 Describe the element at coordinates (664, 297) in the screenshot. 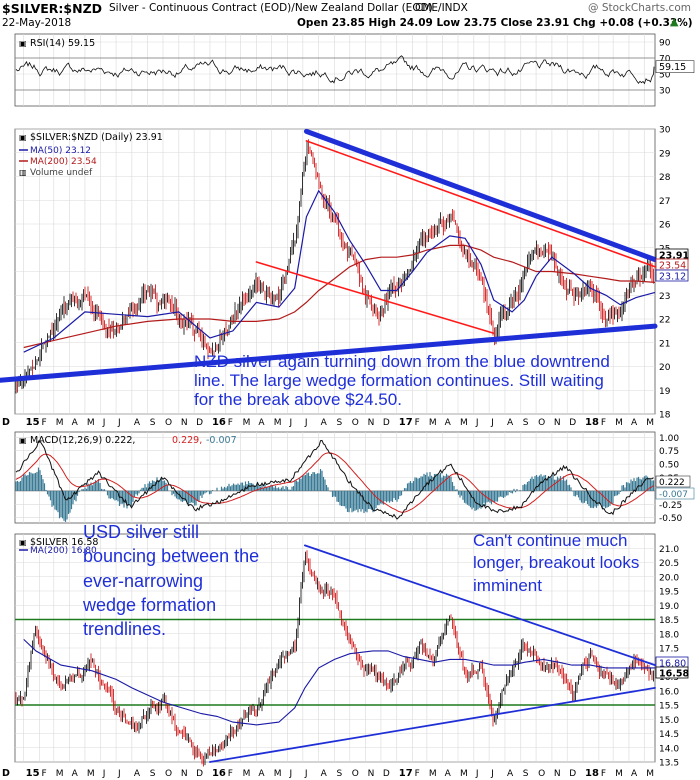

I see `price-tick-label: 23` at that location.